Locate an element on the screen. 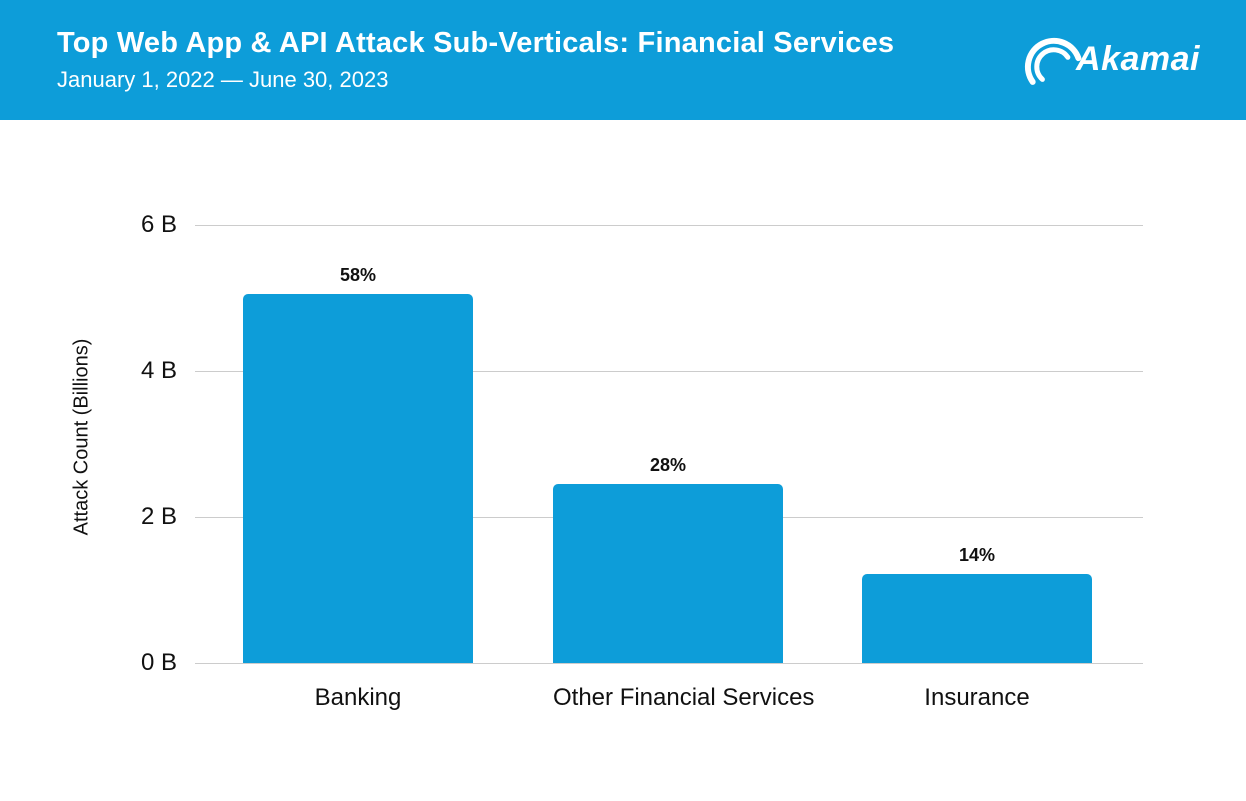 This screenshot has width=1246, height=801. bar-other-financial-services is located at coordinates (668, 573).